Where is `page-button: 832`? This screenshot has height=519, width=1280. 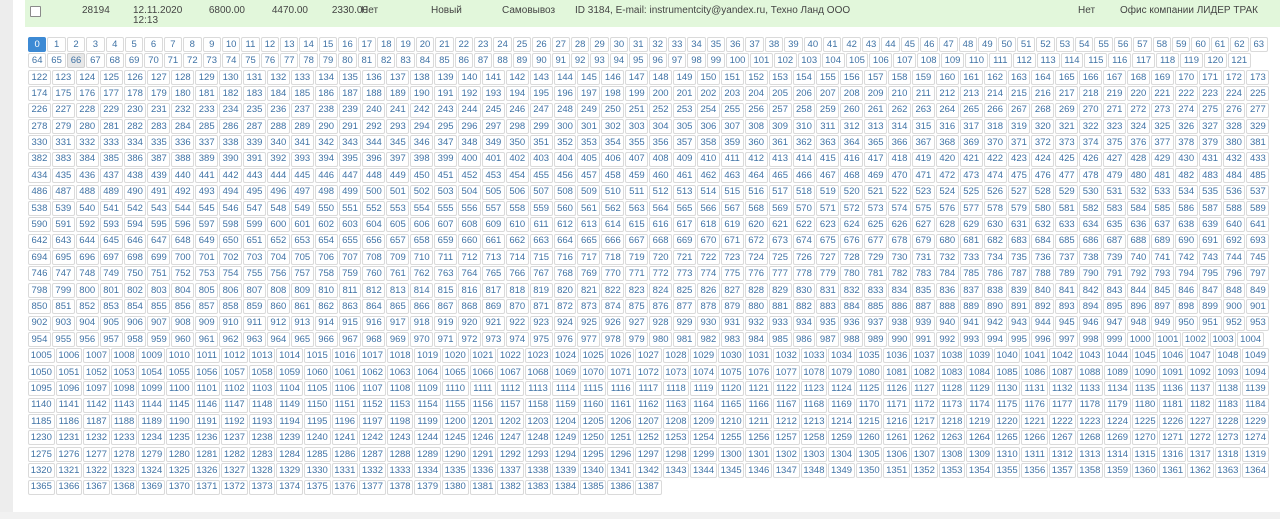
page-button: 832 is located at coordinates (852, 290).